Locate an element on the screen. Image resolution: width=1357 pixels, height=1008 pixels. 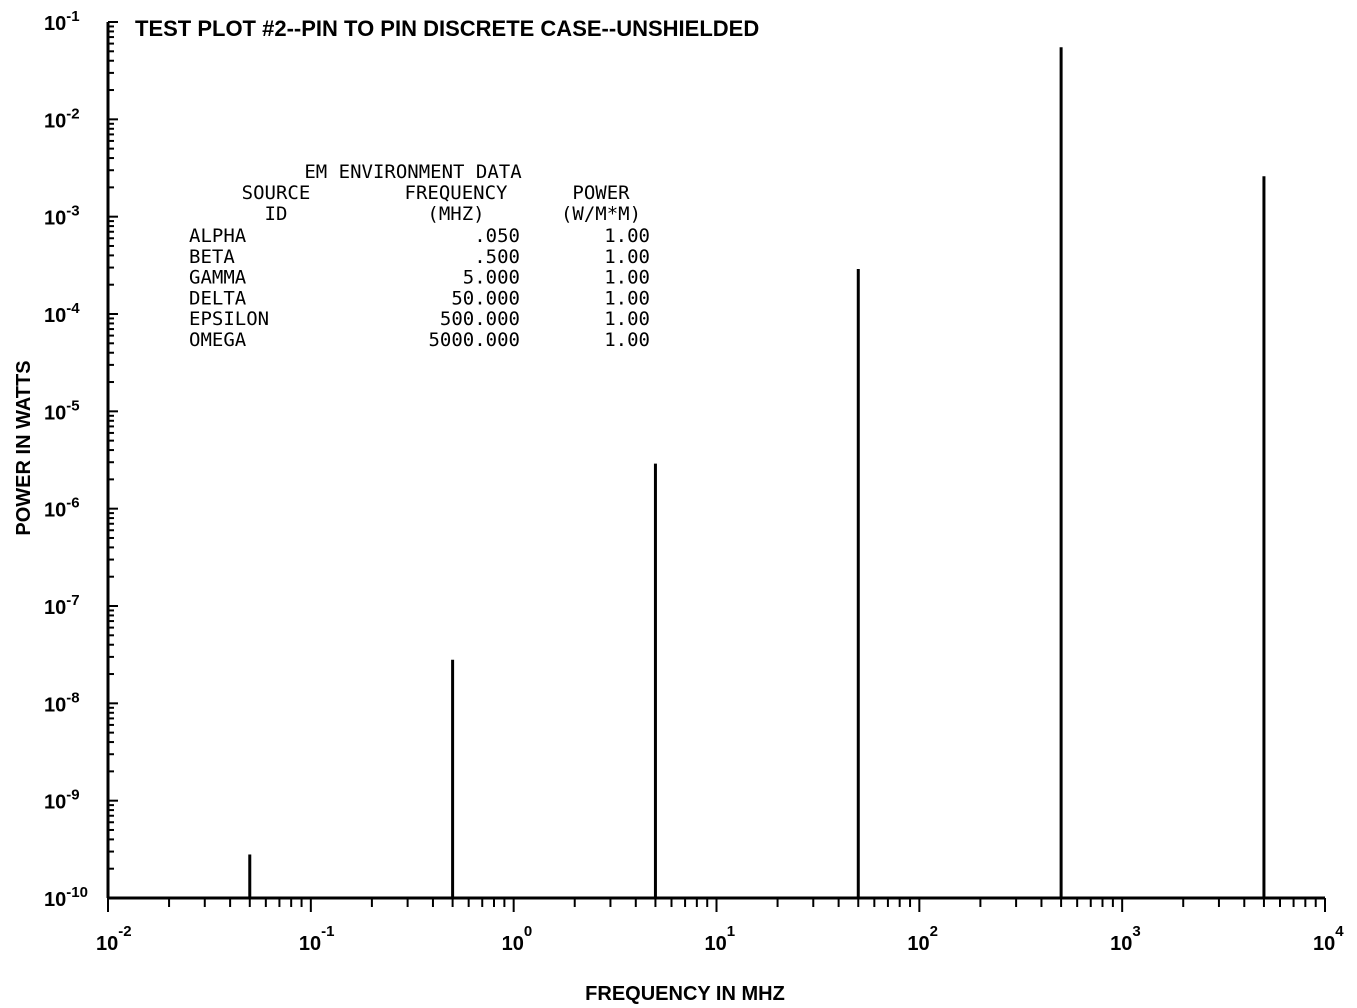
y-tick-label: 10⁻³ is located at coordinates (62, 216).